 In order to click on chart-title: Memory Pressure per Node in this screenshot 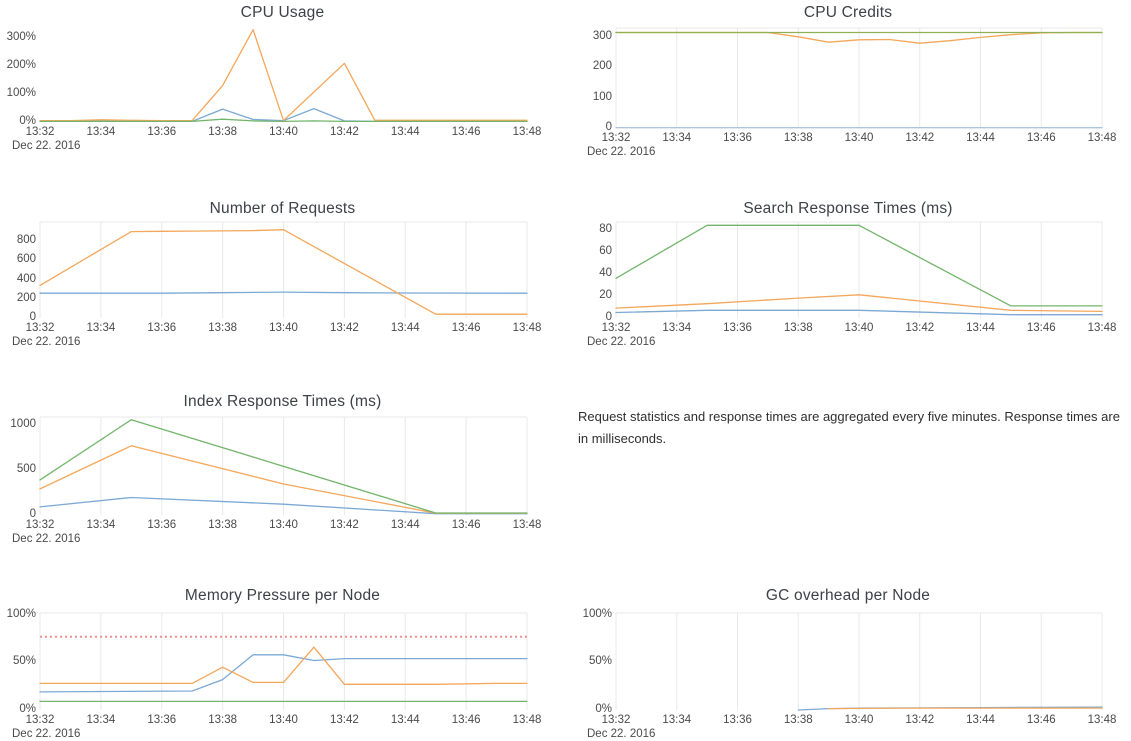, I will do `click(282, 595)`.